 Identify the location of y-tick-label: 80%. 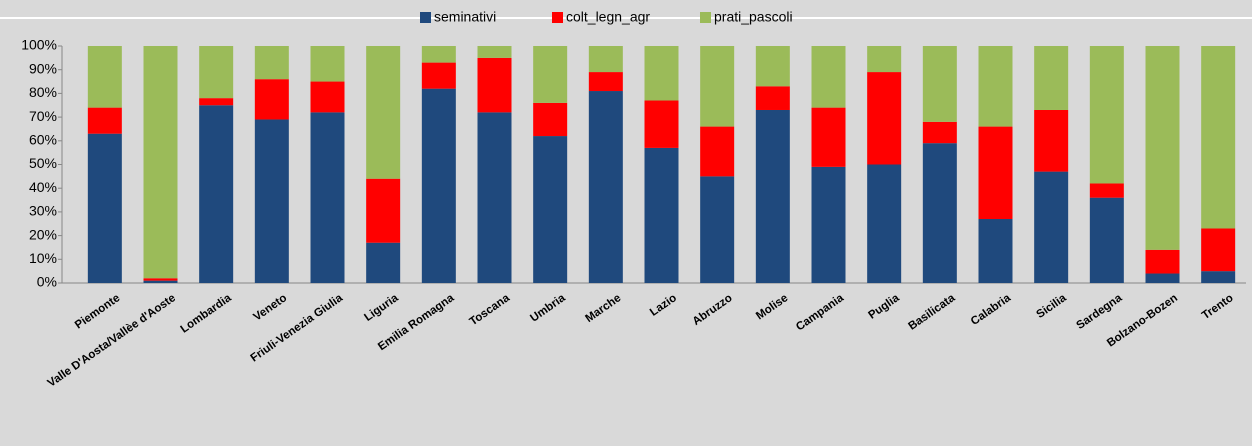
(43, 92).